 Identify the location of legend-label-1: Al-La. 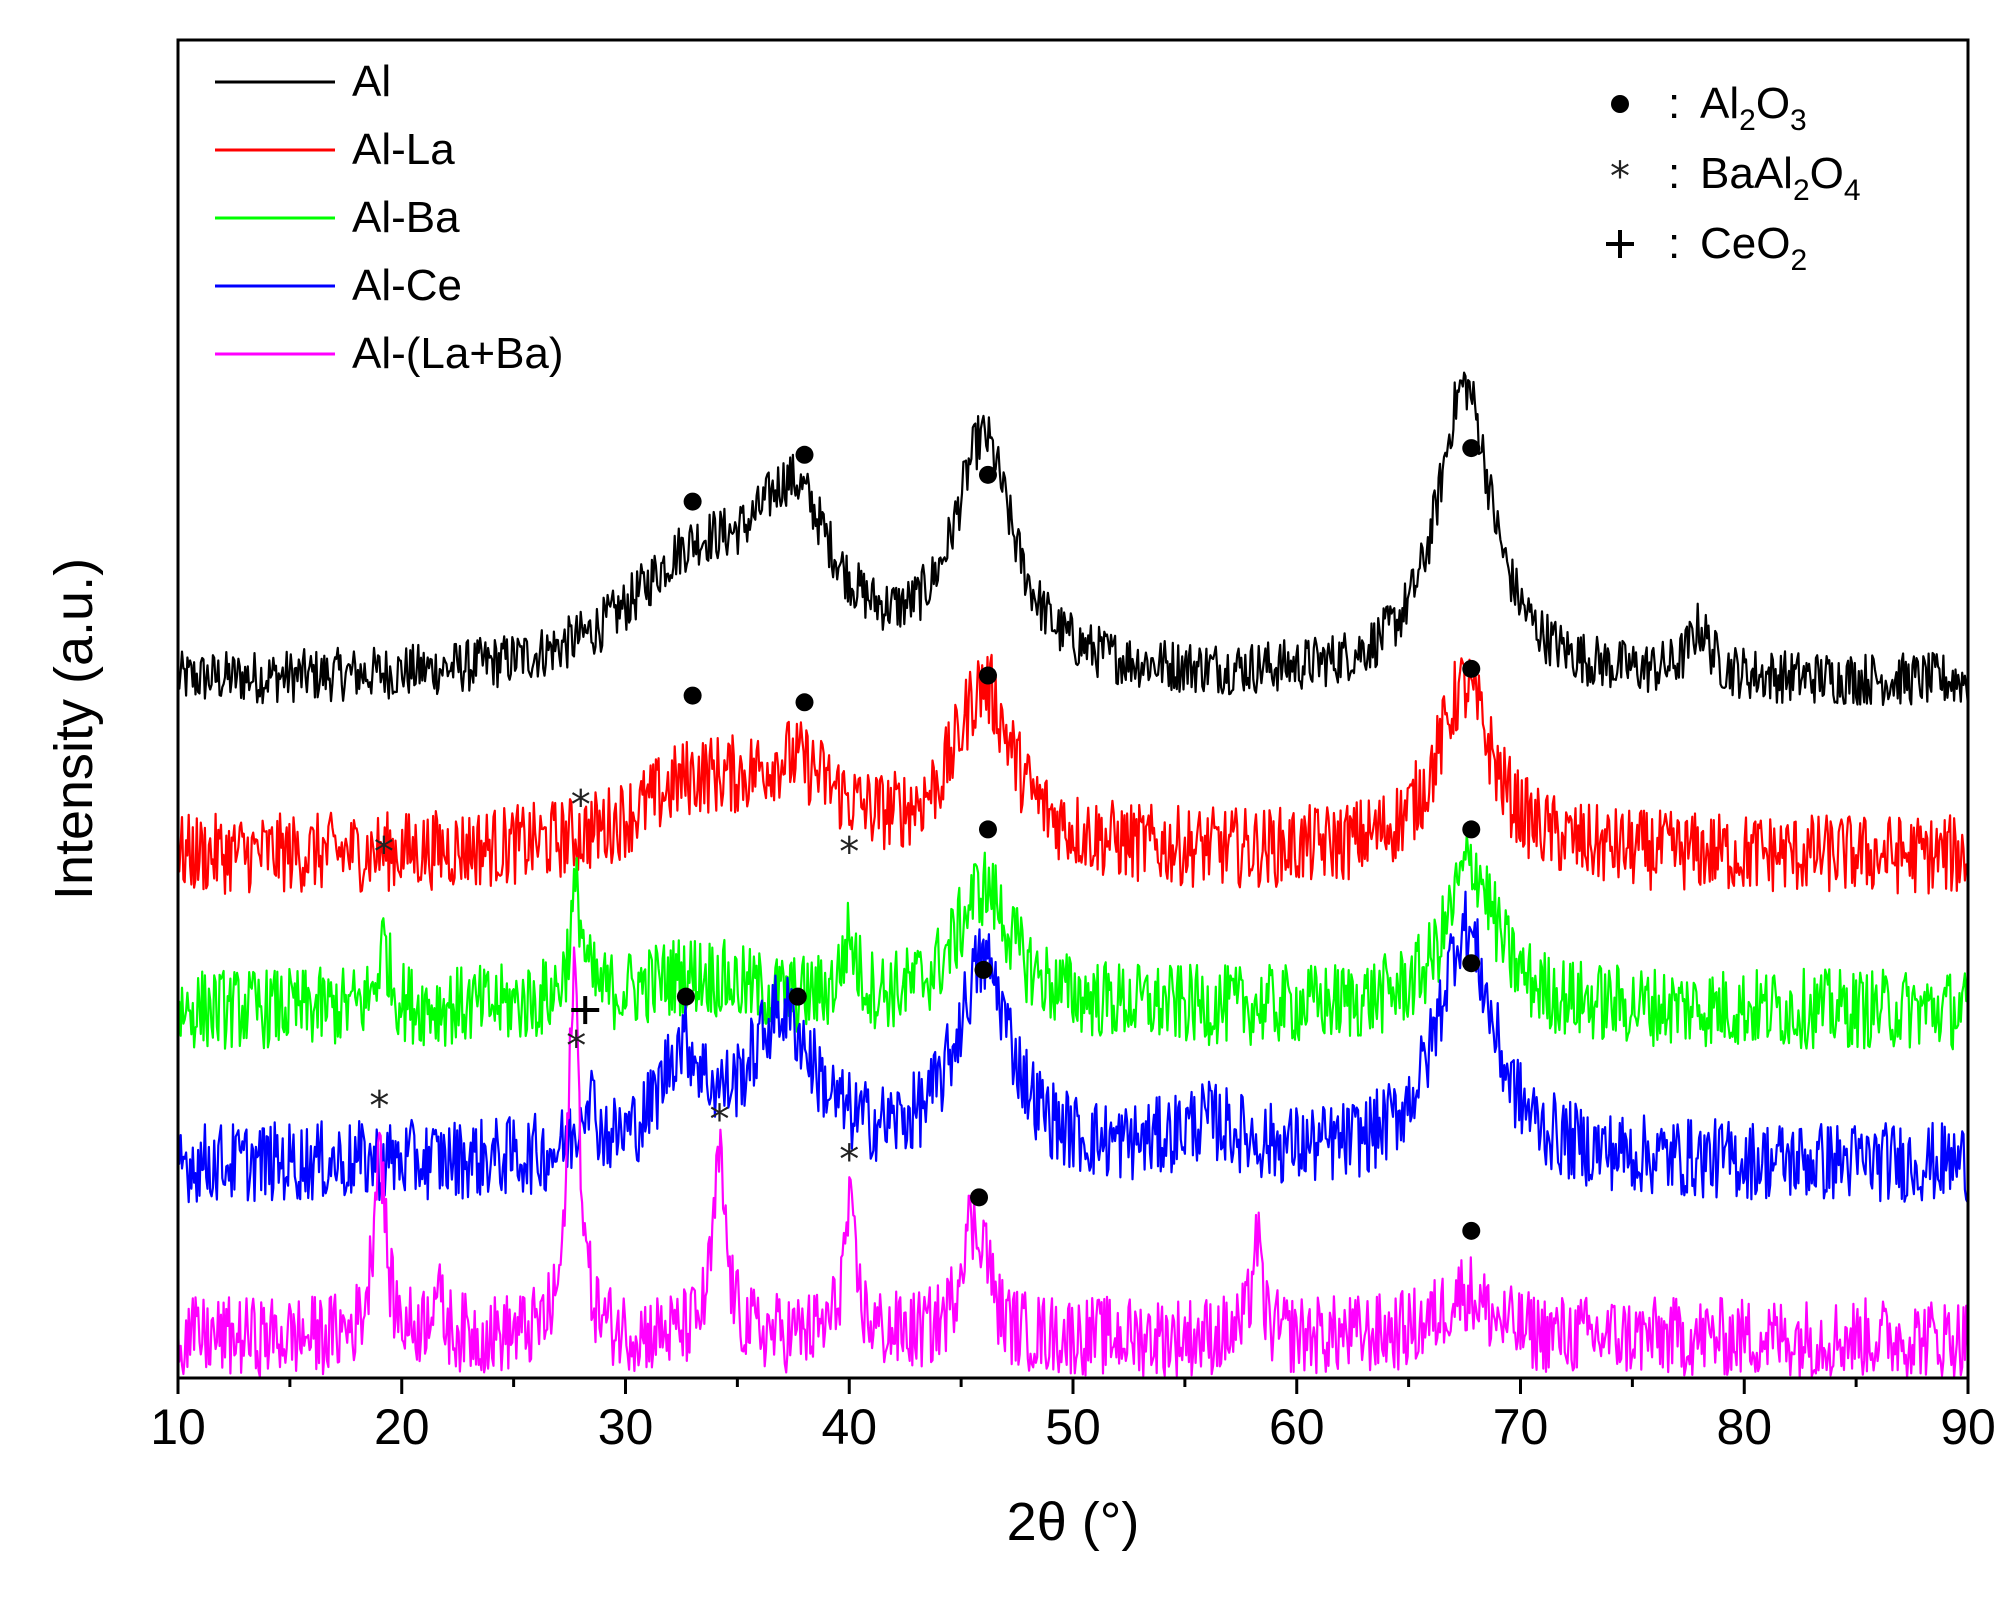
(403, 149).